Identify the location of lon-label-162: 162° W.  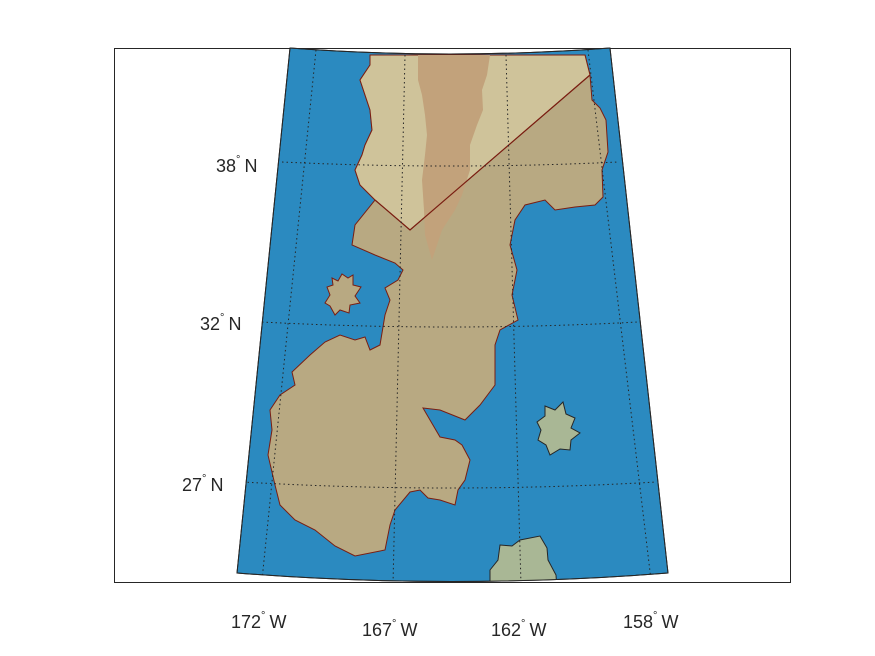
(518, 629).